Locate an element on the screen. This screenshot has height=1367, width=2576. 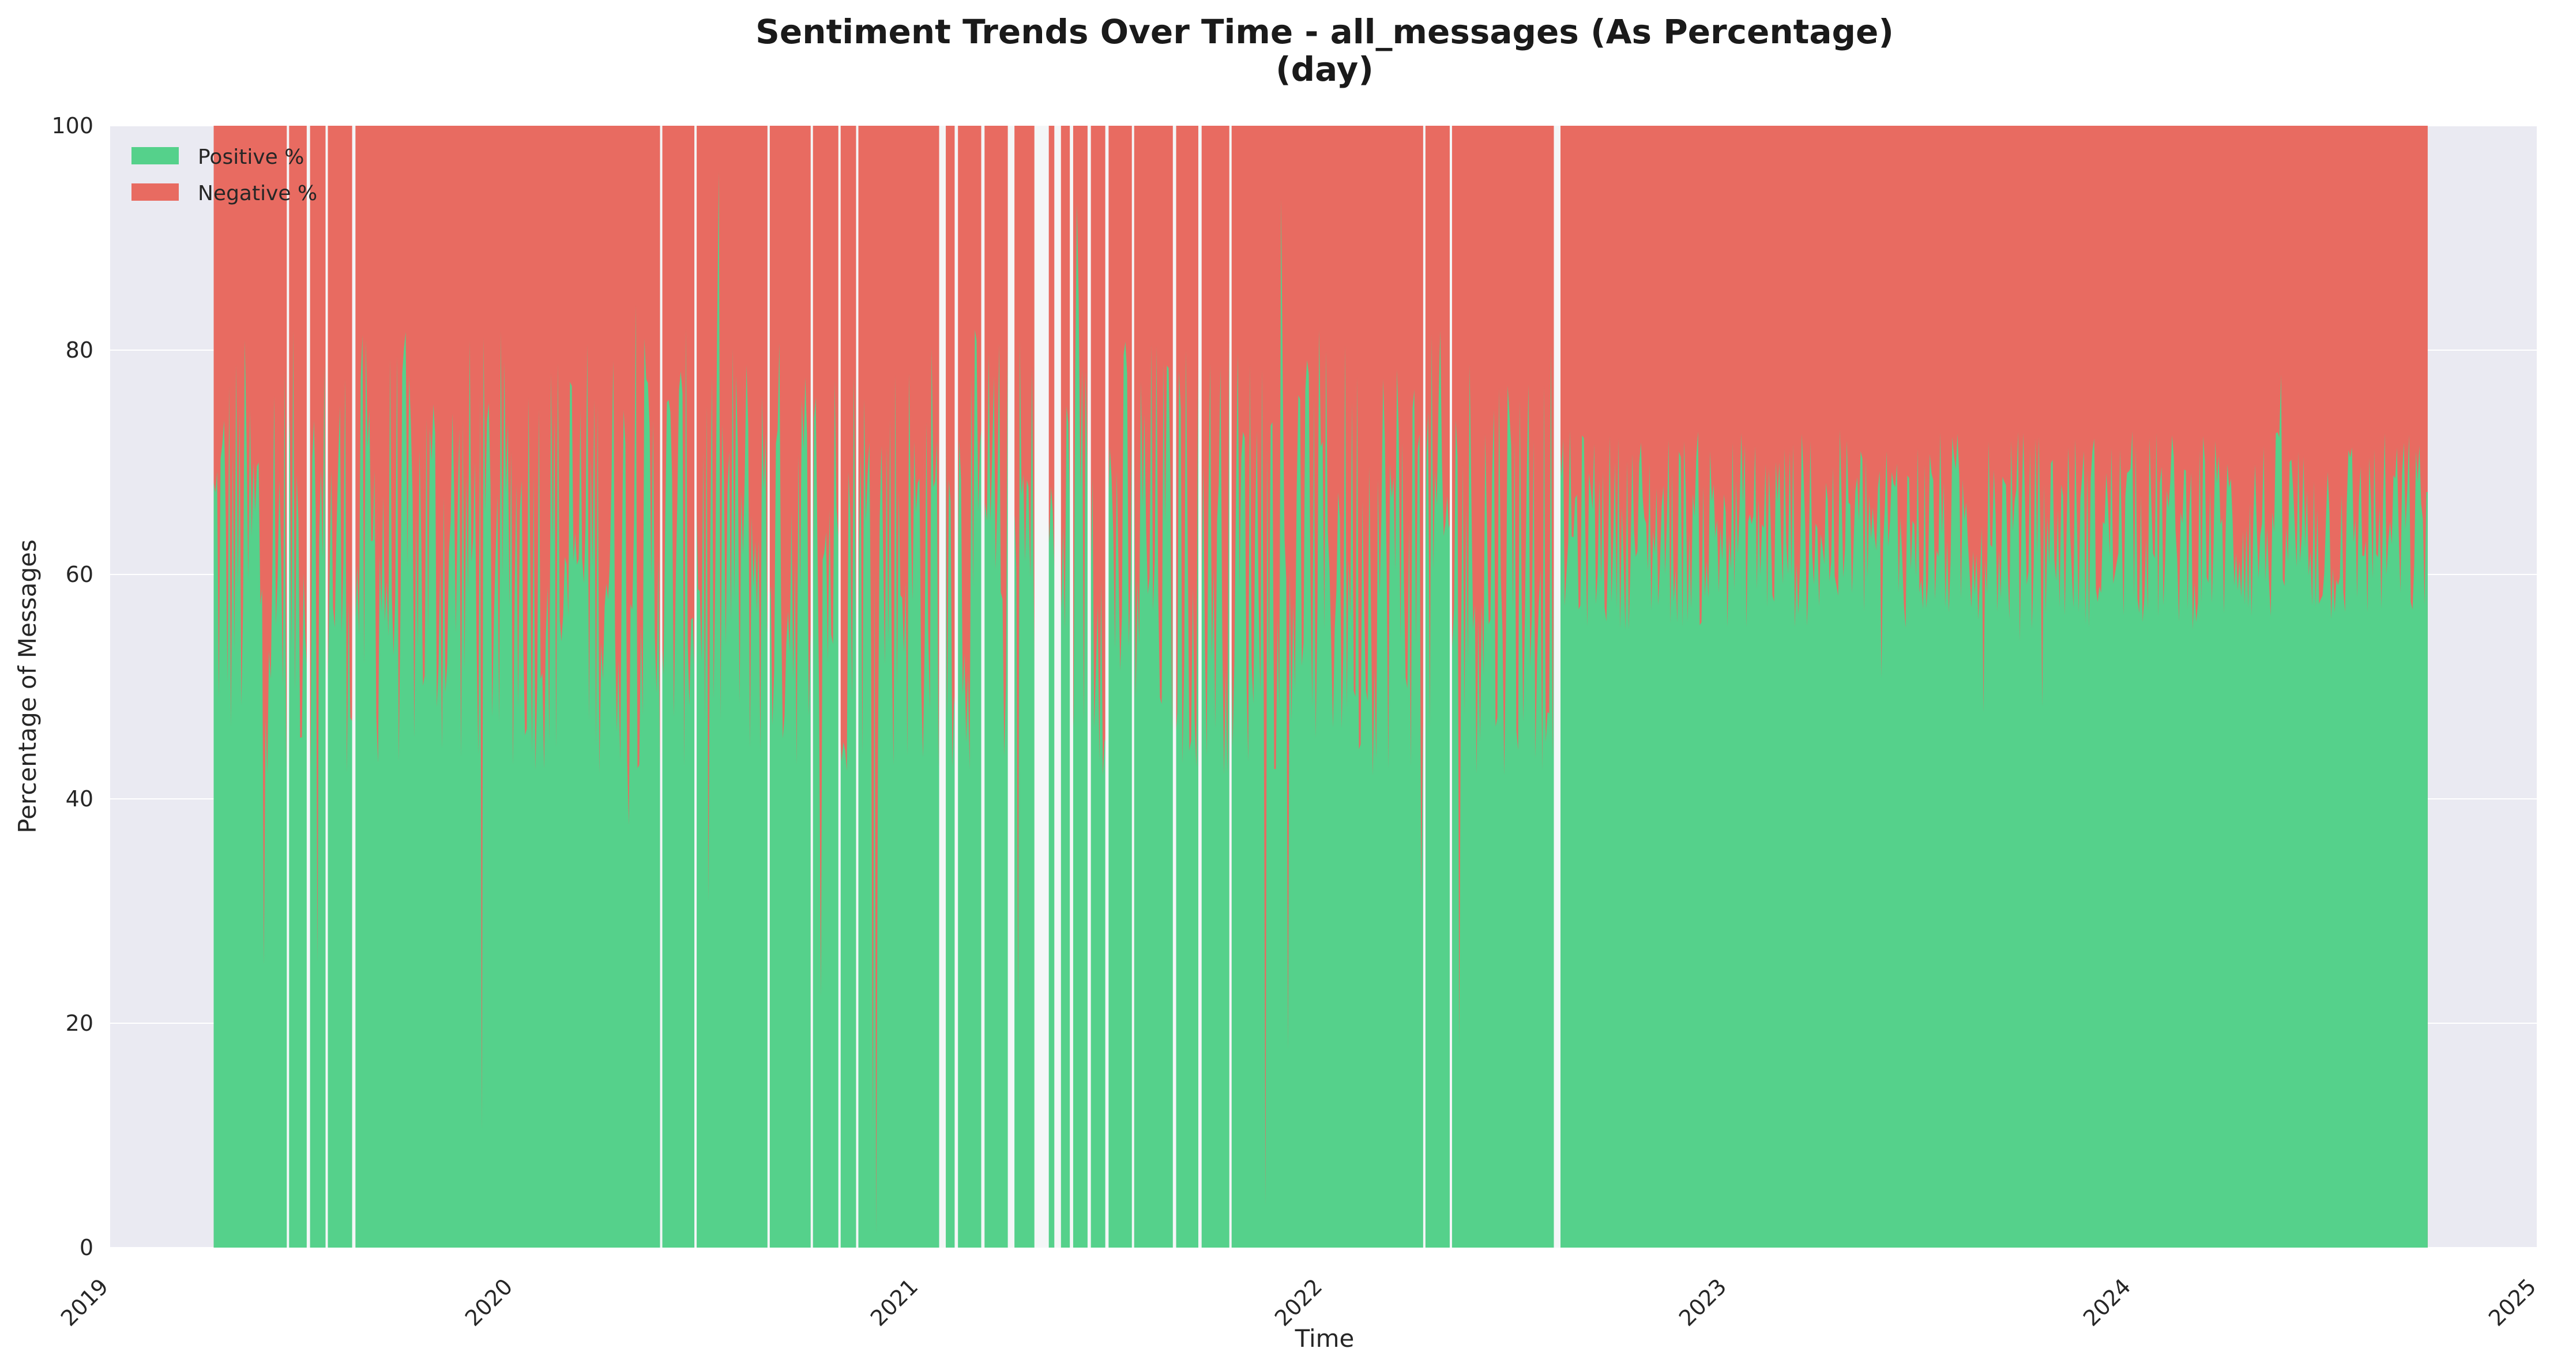
y-tick-label: 100 is located at coordinates (72, 126).